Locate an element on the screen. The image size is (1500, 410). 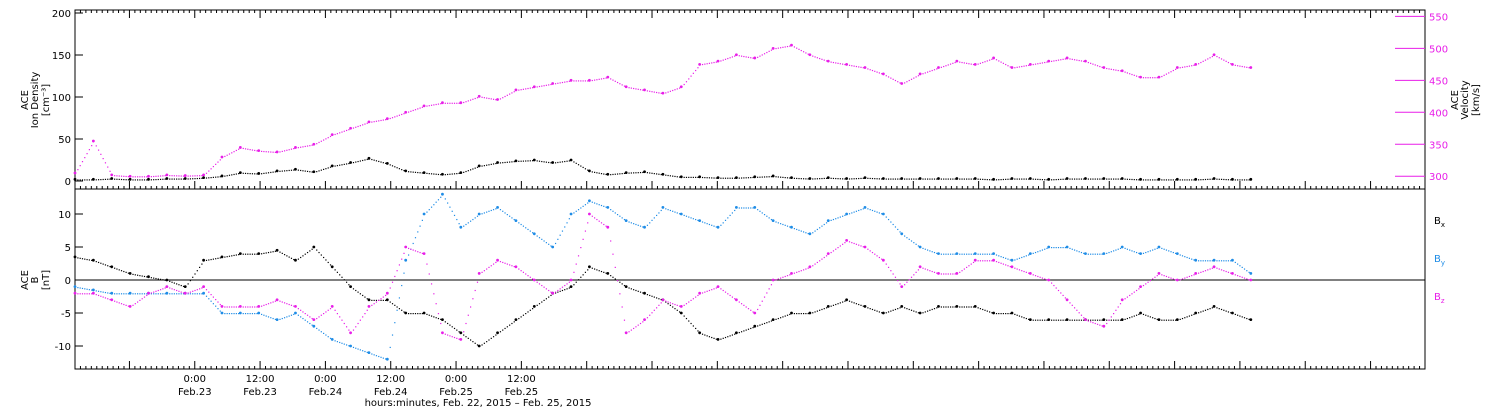
x-tick-time-label: 0:00 is located at coordinates (195, 379).